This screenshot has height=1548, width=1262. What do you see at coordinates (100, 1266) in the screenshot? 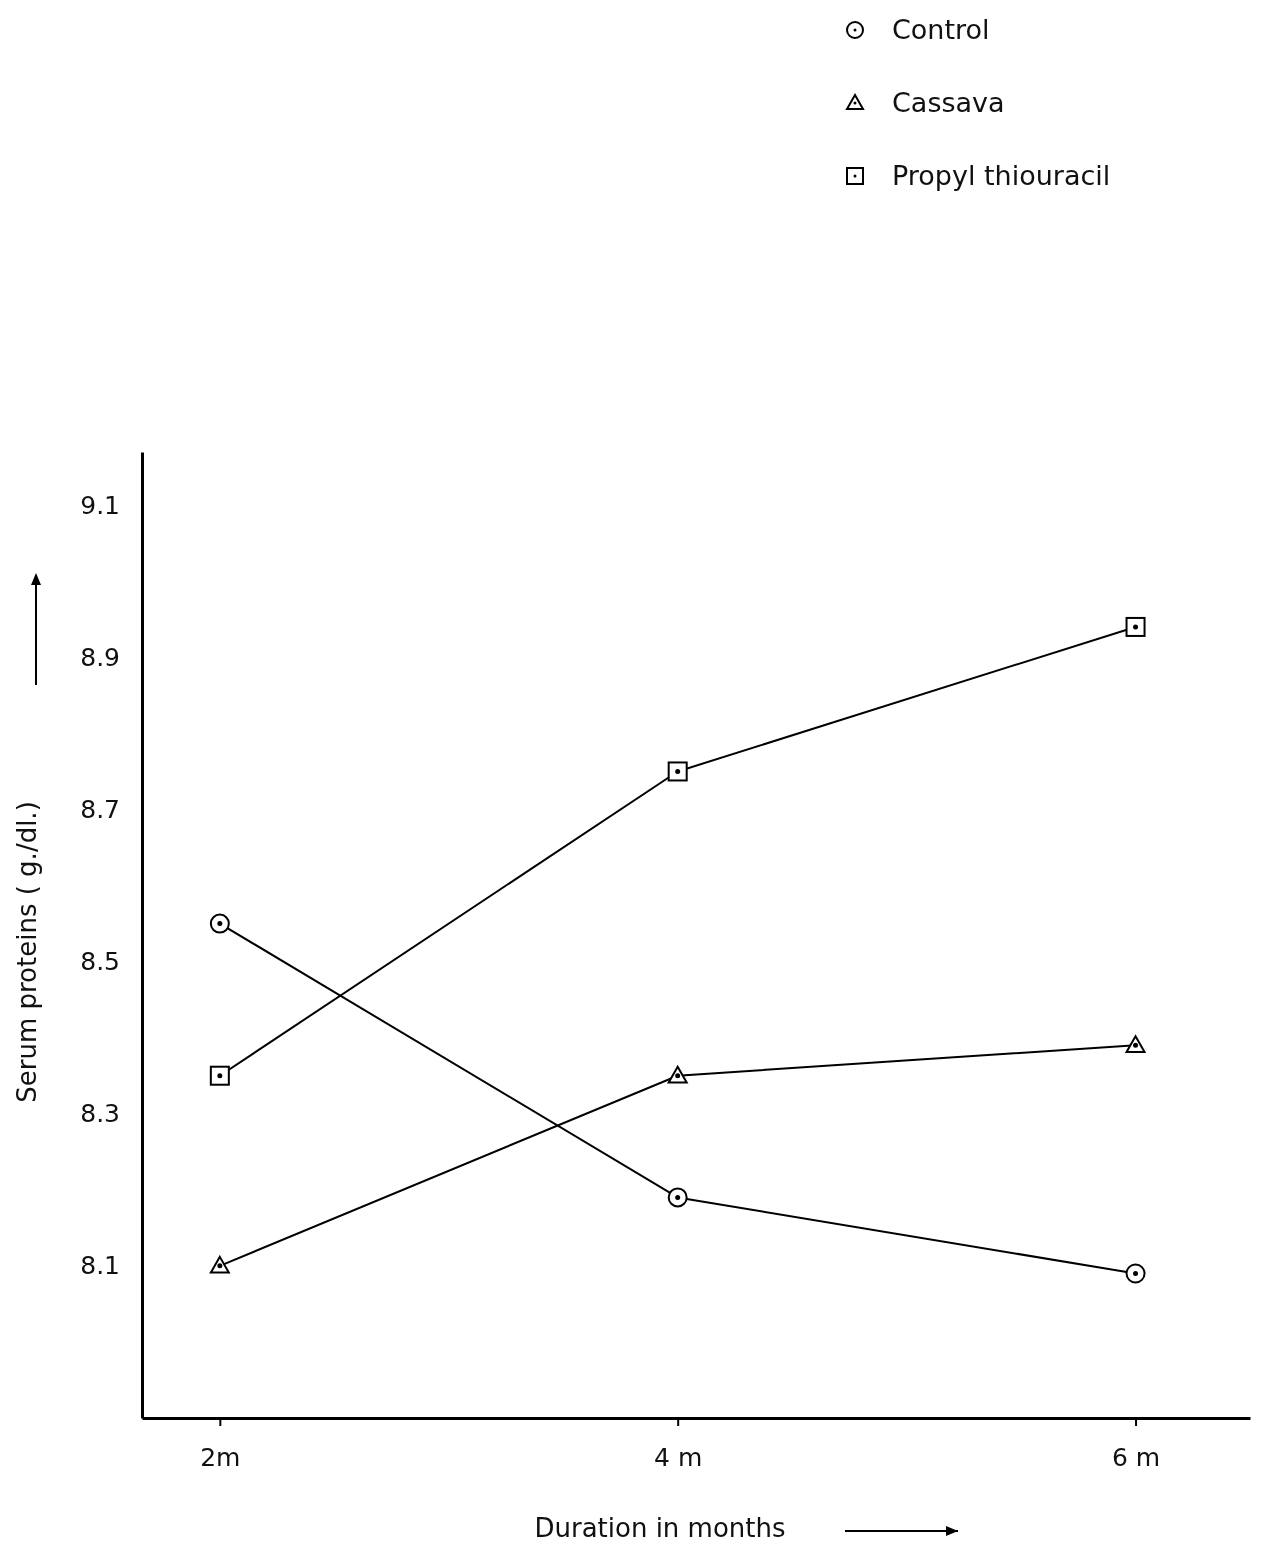
I see `y-tick-label: 8.1` at bounding box center [100, 1266].